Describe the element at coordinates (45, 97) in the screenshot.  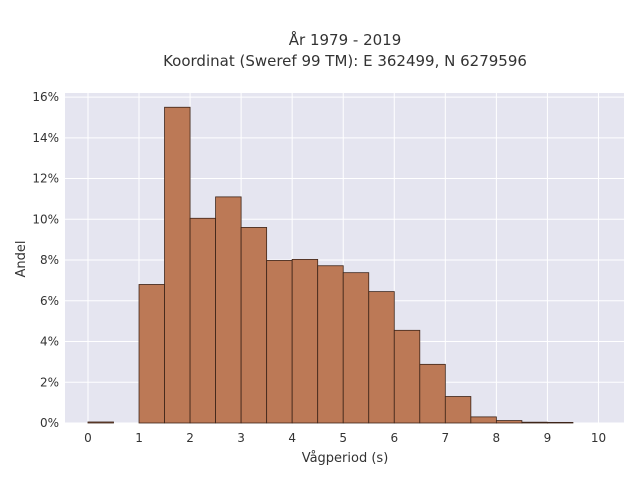
I see `y-tick-label: 16%` at that location.